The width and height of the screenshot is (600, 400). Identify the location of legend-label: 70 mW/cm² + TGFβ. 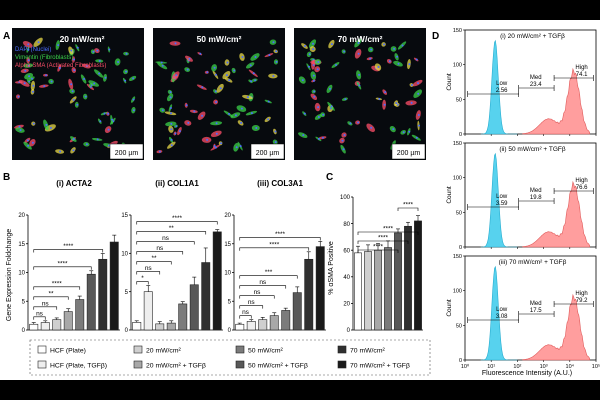
(380, 366).